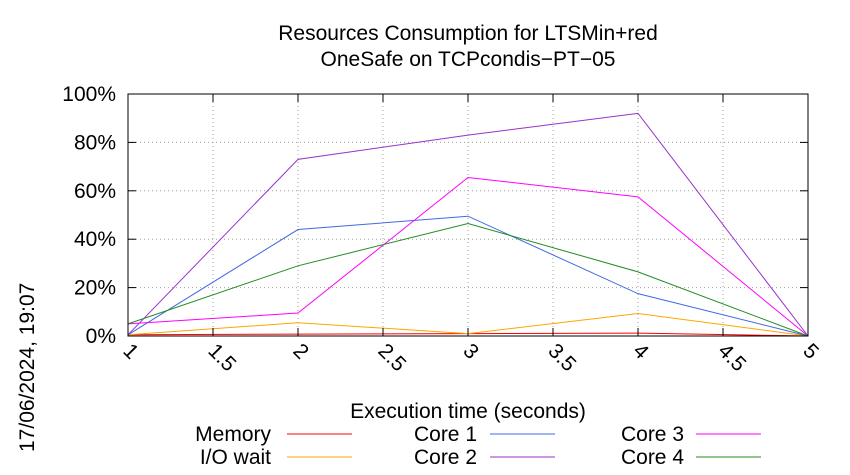  I want to click on chart-title-line-2: OneSafe on TCPcondis−PT−05, so click(468, 59).